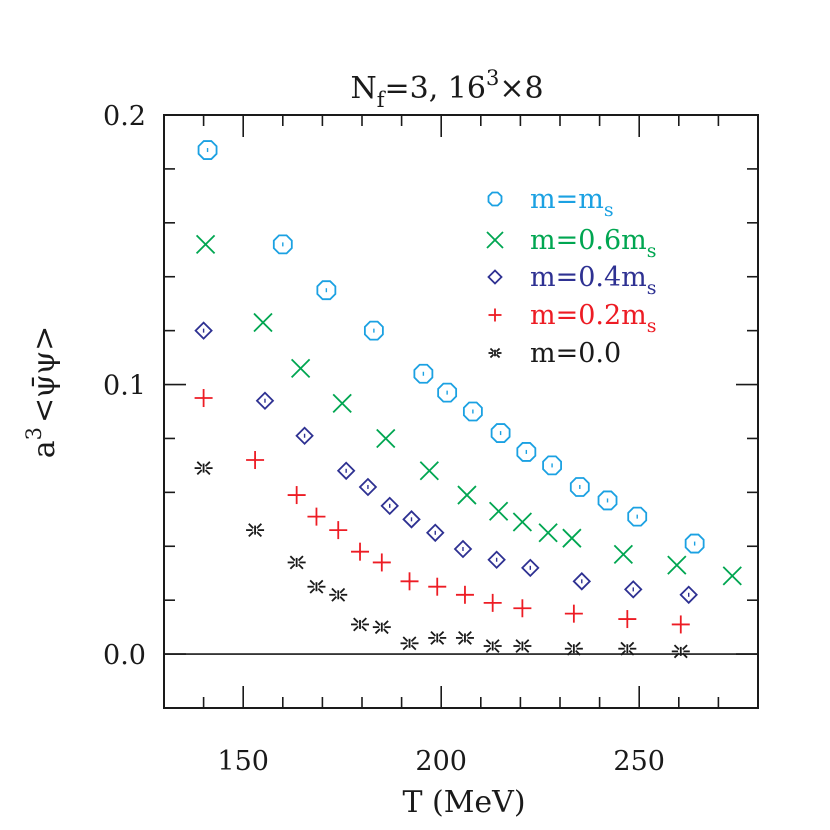  I want to click on legend-item: m=0.6ms, so click(571, 243).